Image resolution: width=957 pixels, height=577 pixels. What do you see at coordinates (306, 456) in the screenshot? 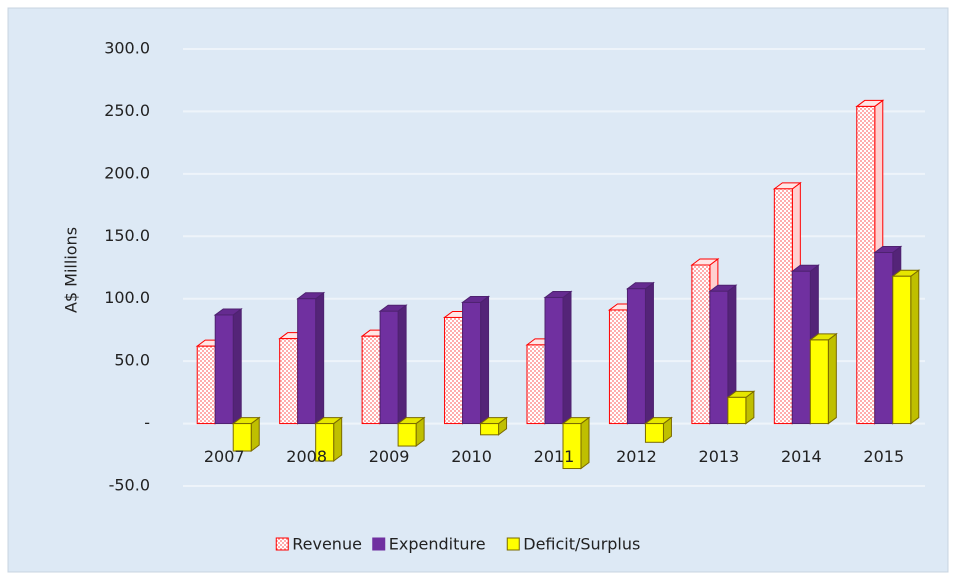
I see `x-tick-label: 2008` at bounding box center [306, 456].